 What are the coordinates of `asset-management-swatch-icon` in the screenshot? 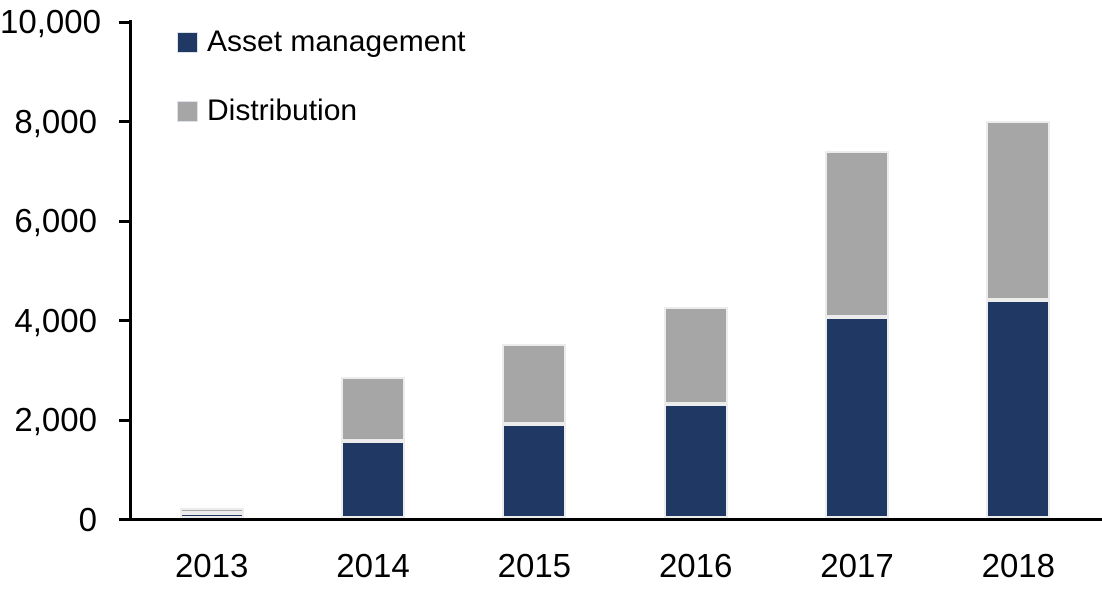 It's located at (187, 42).